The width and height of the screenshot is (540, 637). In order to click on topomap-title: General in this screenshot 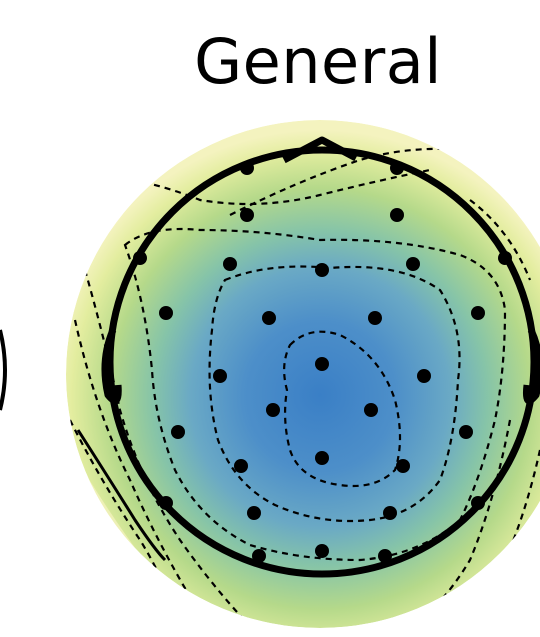, I will do `click(318, 61)`.